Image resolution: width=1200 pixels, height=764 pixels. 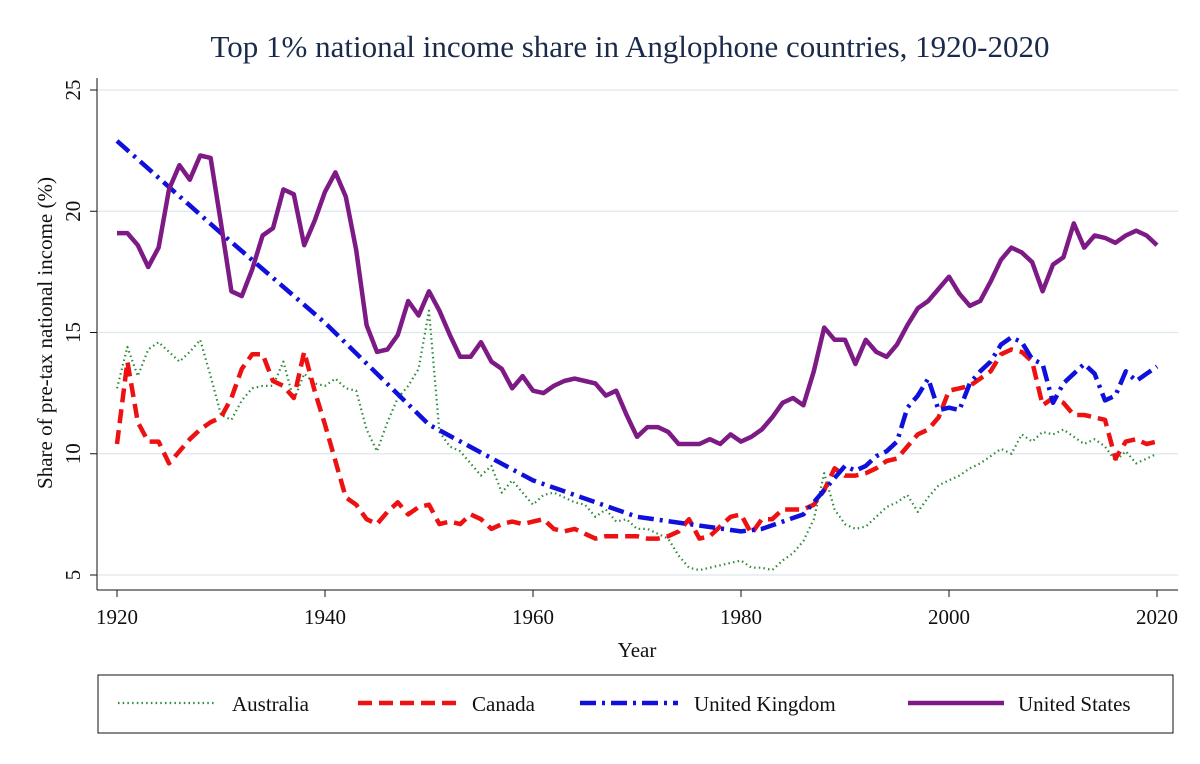 What do you see at coordinates (504, 704) in the screenshot?
I see `legend-label-canada: Canada` at bounding box center [504, 704].